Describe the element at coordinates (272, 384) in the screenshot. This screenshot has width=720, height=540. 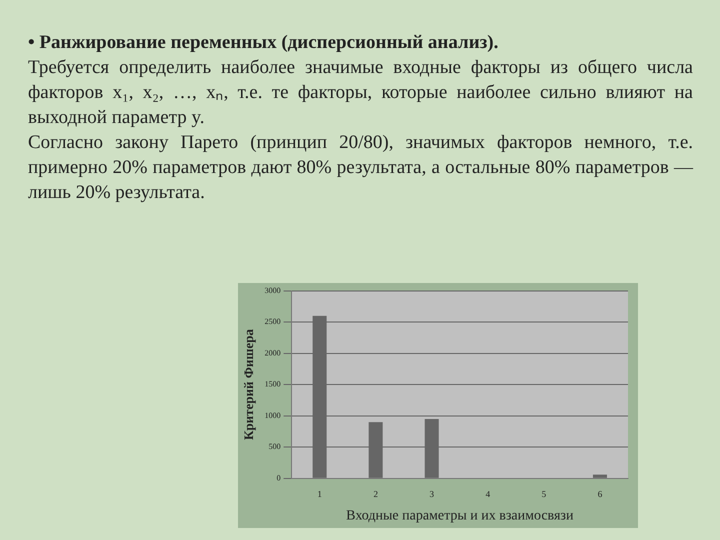
I see `y-tick-label: 1500` at that location.